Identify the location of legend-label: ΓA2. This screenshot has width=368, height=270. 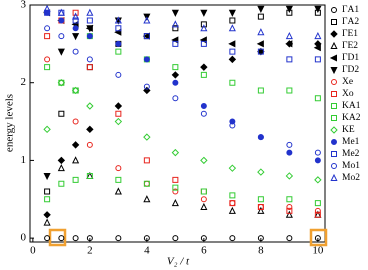
(350, 22).